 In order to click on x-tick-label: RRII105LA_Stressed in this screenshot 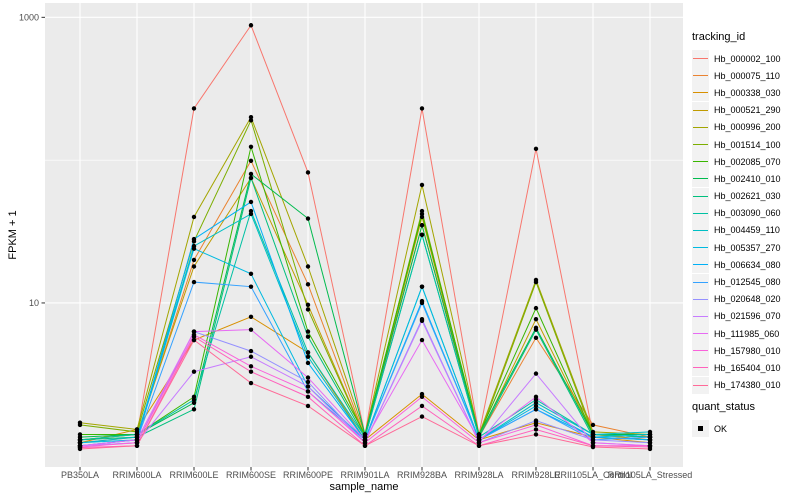, I will do `click(650, 475)`.